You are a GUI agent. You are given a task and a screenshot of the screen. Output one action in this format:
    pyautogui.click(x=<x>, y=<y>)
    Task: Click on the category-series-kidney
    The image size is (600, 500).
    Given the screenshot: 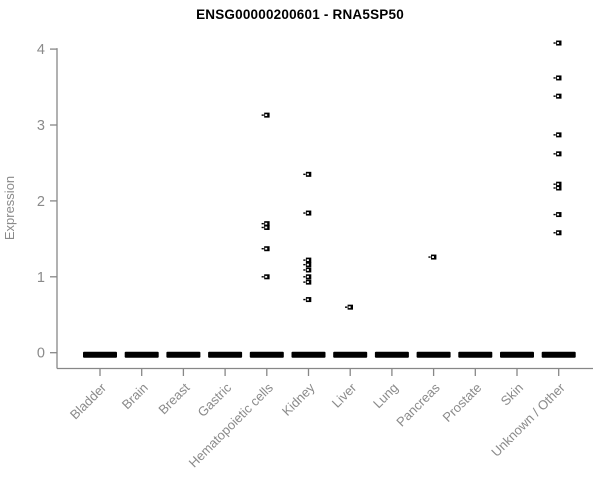 What is the action you would take?
    pyautogui.click(x=308, y=264)
    